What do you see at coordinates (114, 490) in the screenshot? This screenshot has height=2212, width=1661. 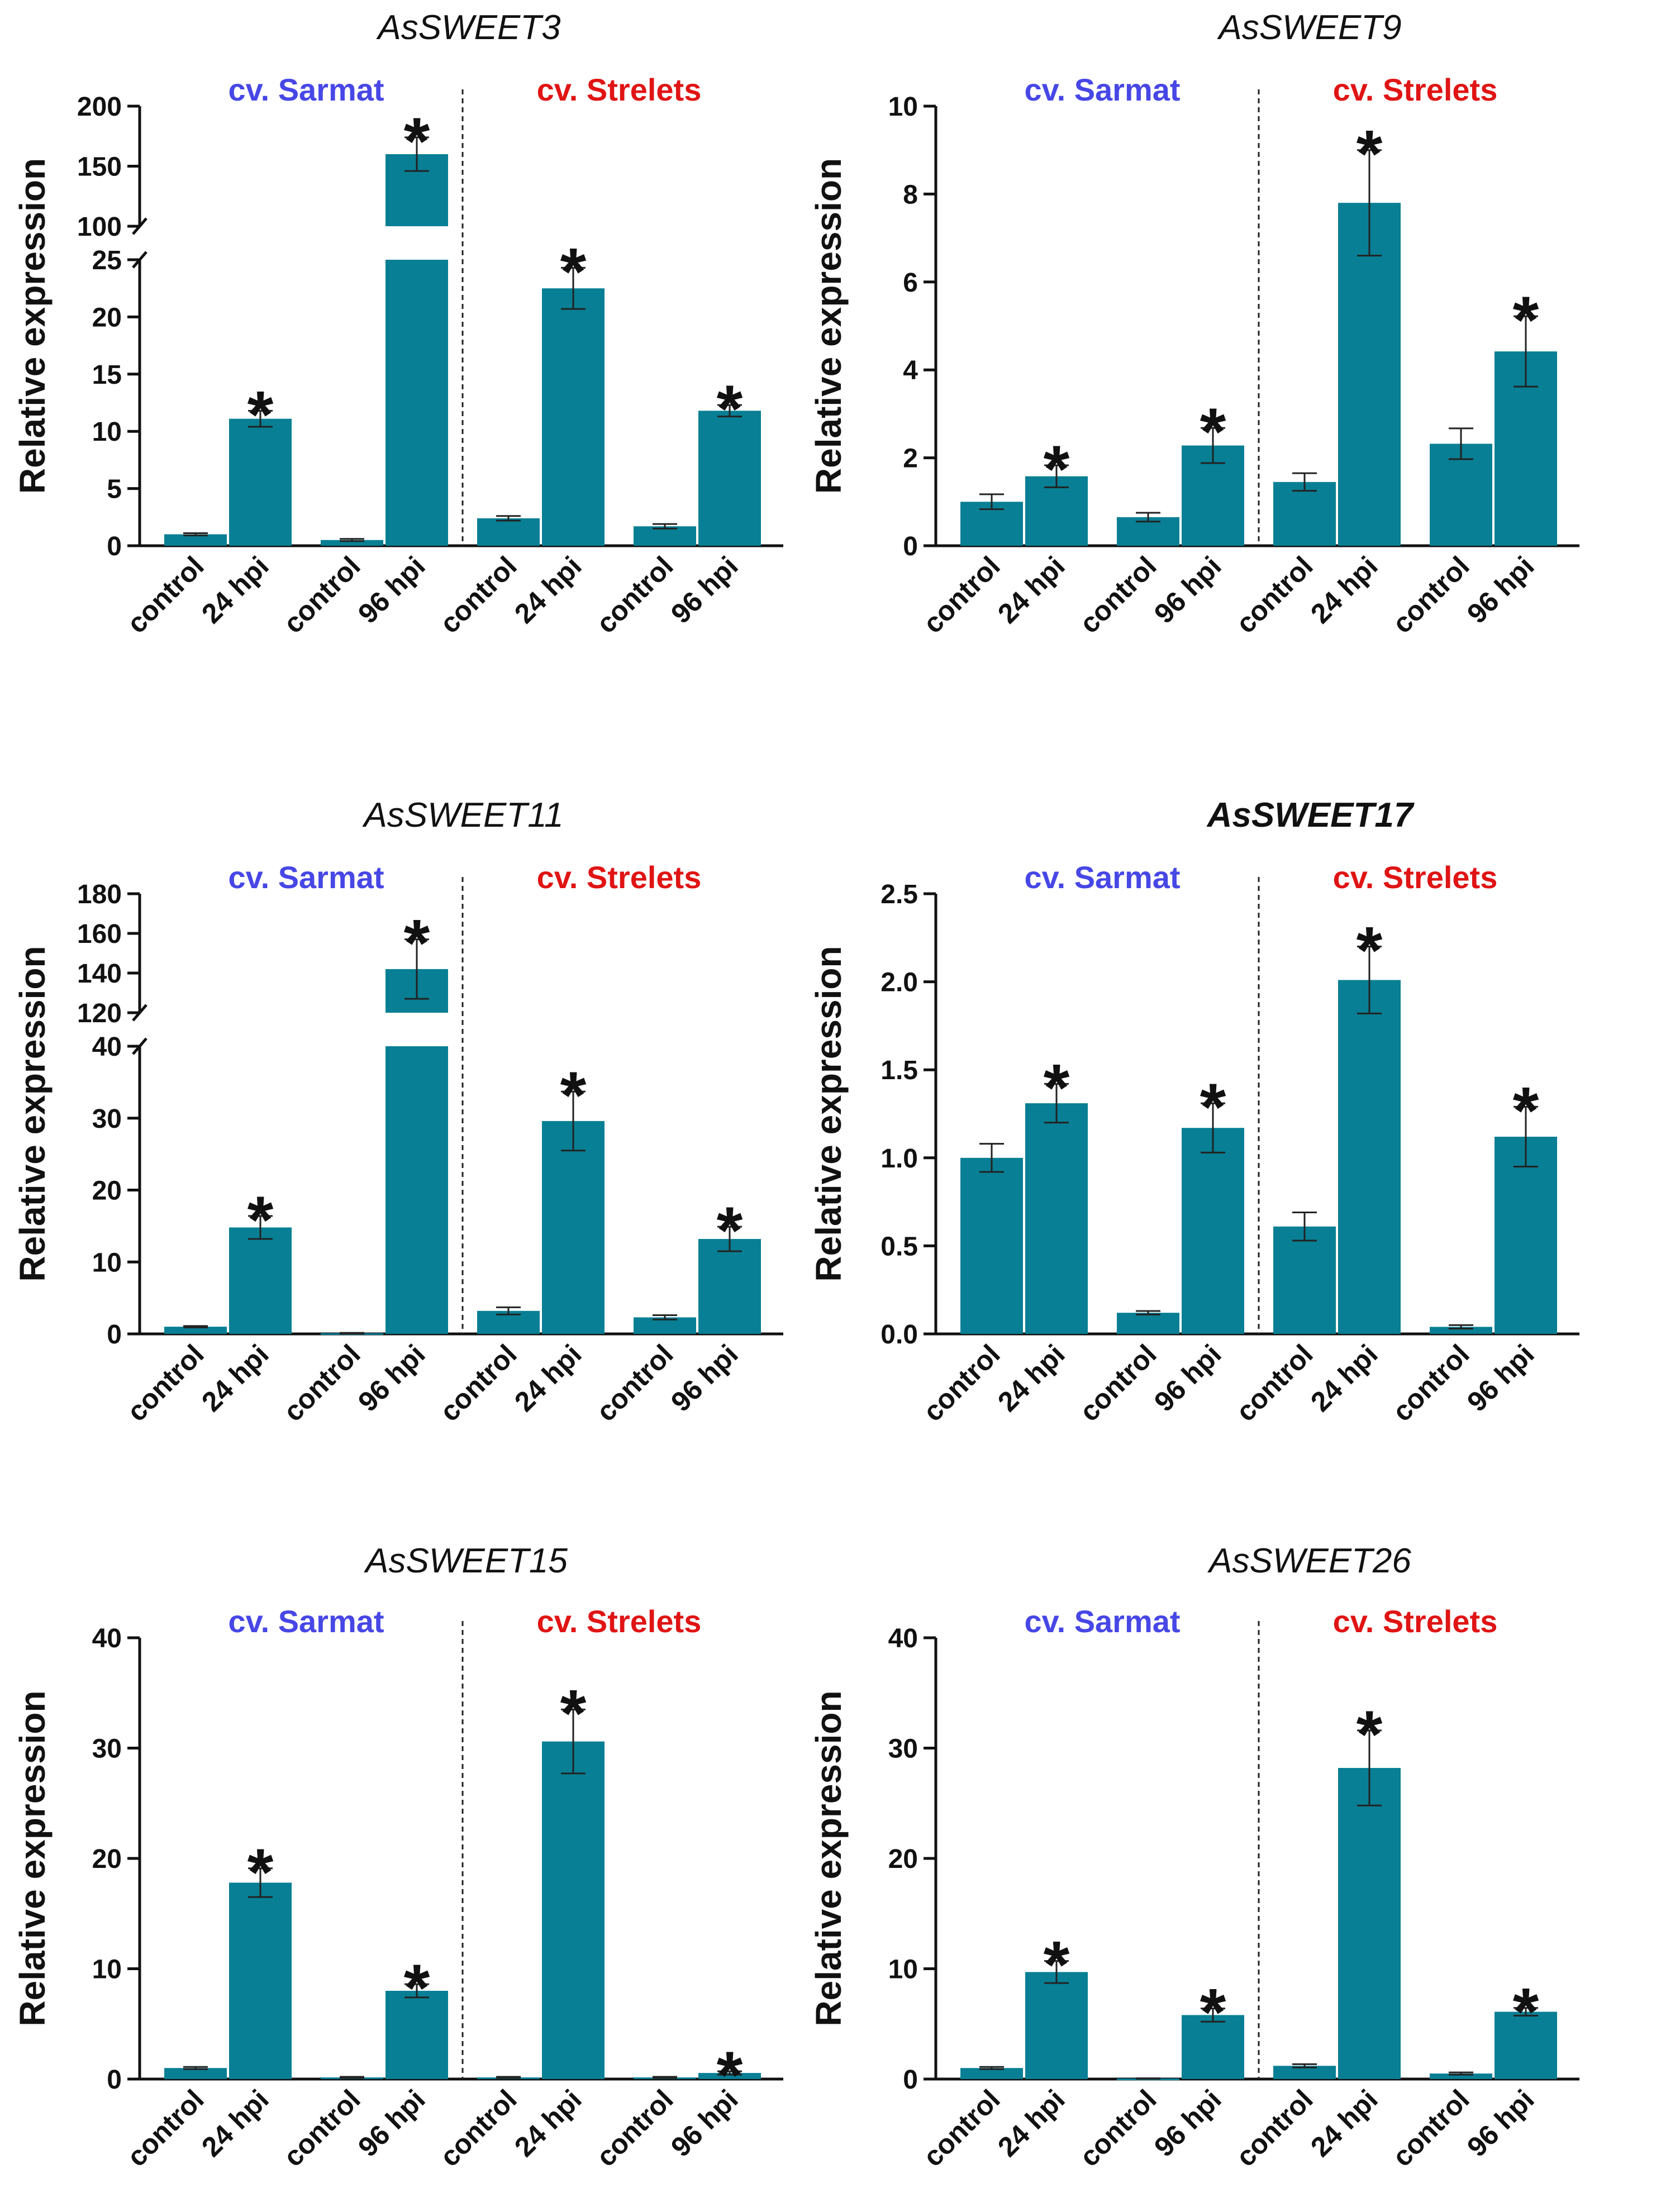 I see `y-tick-label: 5` at bounding box center [114, 490].